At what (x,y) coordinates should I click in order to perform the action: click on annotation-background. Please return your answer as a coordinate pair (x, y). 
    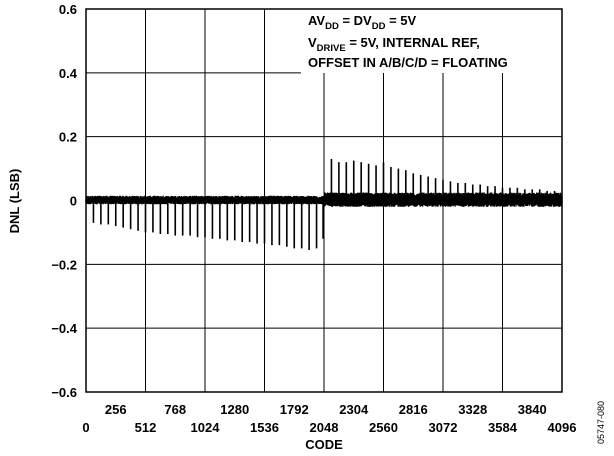
    Looking at the image, I should click on (431, 41).